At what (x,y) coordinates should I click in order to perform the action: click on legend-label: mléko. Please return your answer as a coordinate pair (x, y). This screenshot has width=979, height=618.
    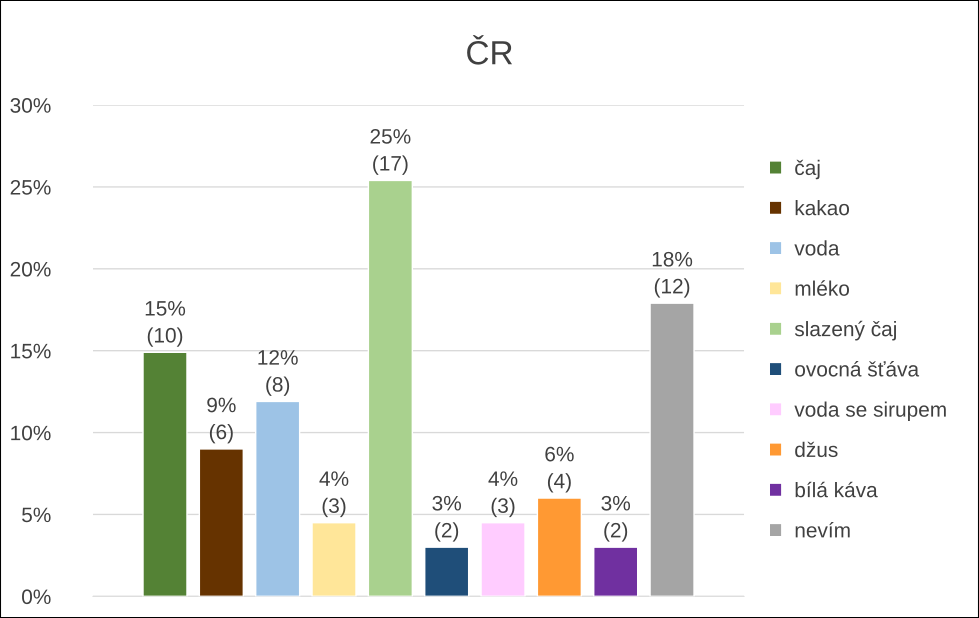
    Looking at the image, I should click on (822, 288).